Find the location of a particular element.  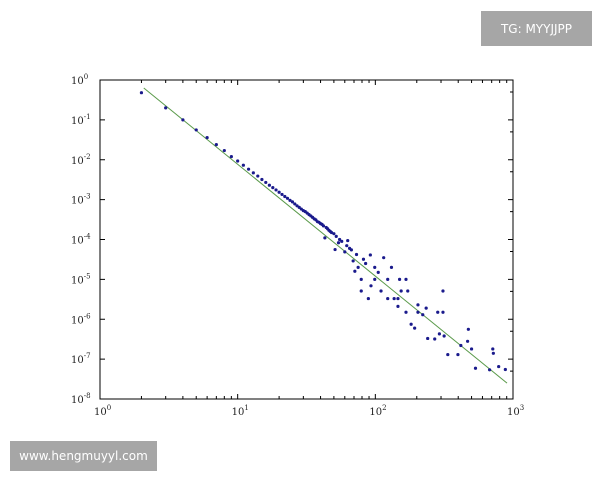

watermark-top-right: TG: MYYJJPP is located at coordinates (536, 28).